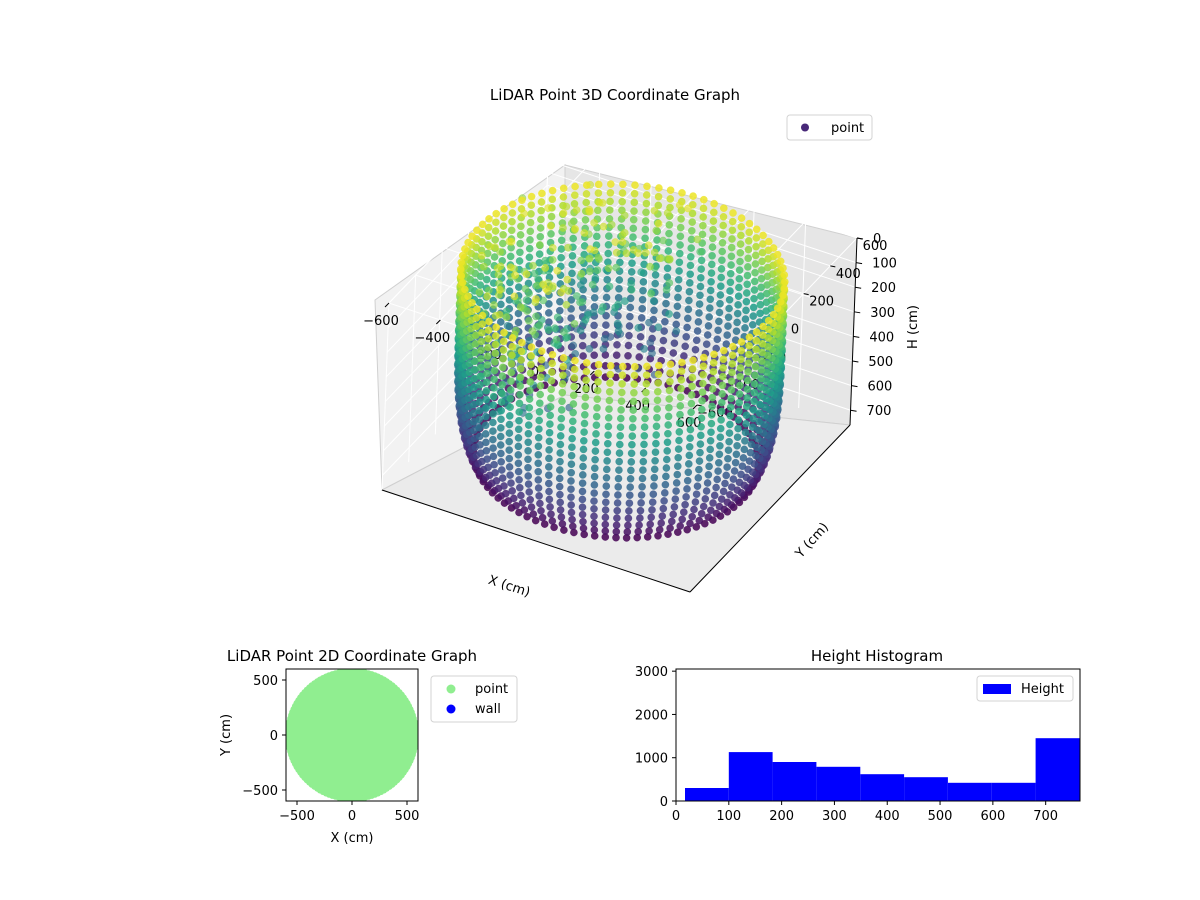 This screenshot has height=900, width=1200. Describe the element at coordinates (834, 816) in the screenshot. I see `hist-x-tick-label: 300` at that location.